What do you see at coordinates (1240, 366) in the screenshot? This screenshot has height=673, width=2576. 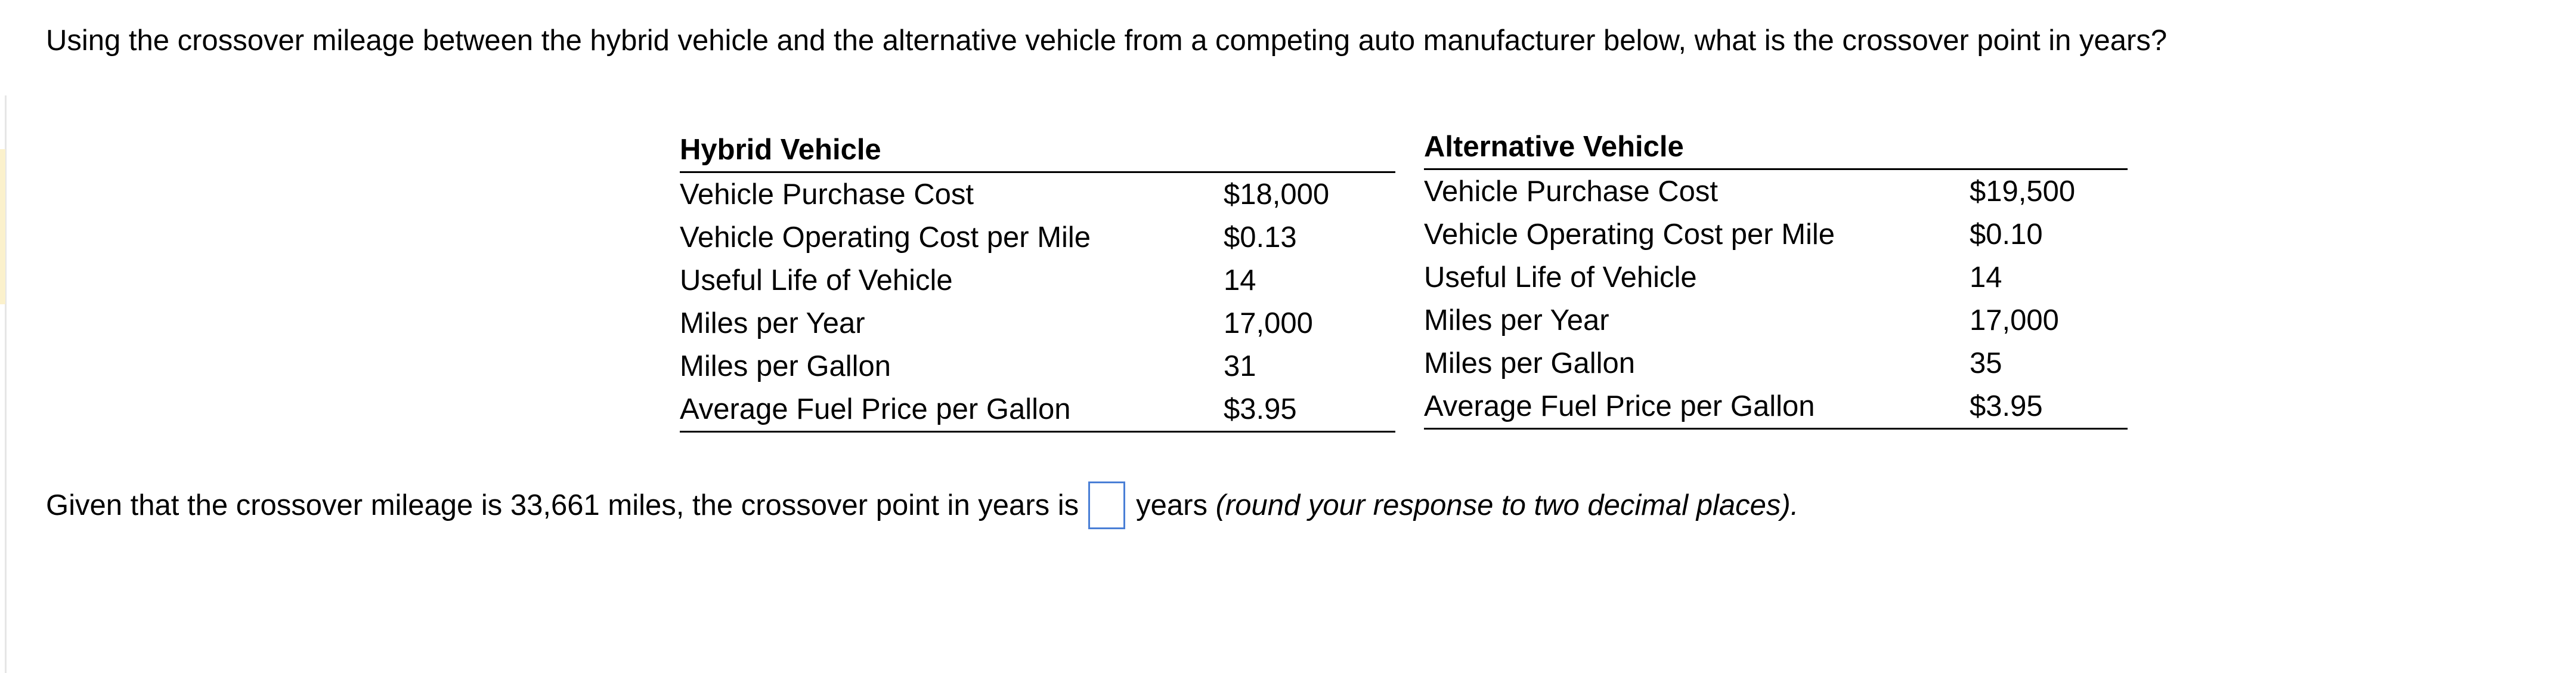 I see `row-value: 31` at bounding box center [1240, 366].